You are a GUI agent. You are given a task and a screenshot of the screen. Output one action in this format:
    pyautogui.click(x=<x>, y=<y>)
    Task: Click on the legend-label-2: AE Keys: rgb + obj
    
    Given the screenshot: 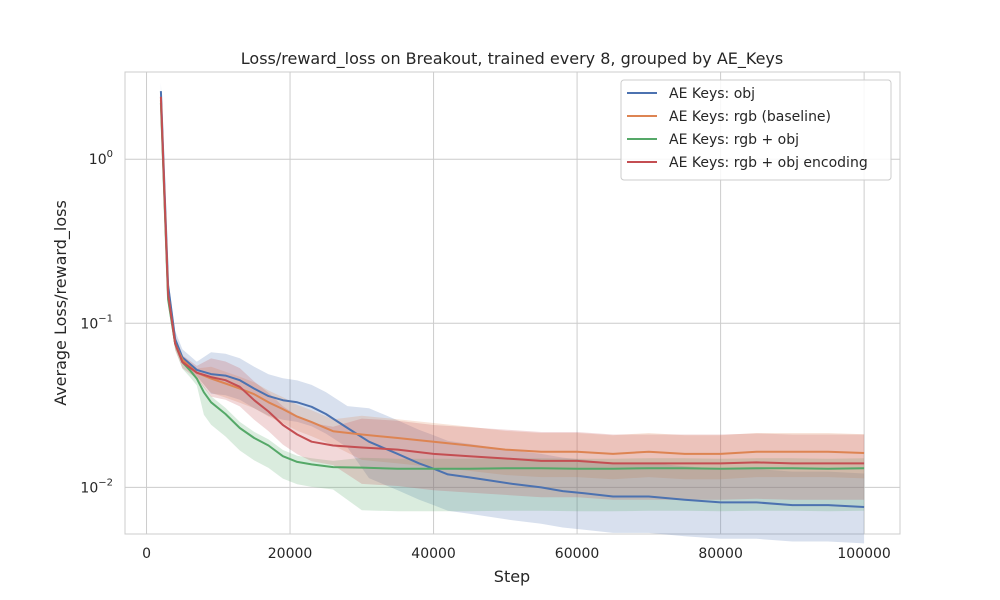 What is the action you would take?
    pyautogui.click(x=734, y=140)
    